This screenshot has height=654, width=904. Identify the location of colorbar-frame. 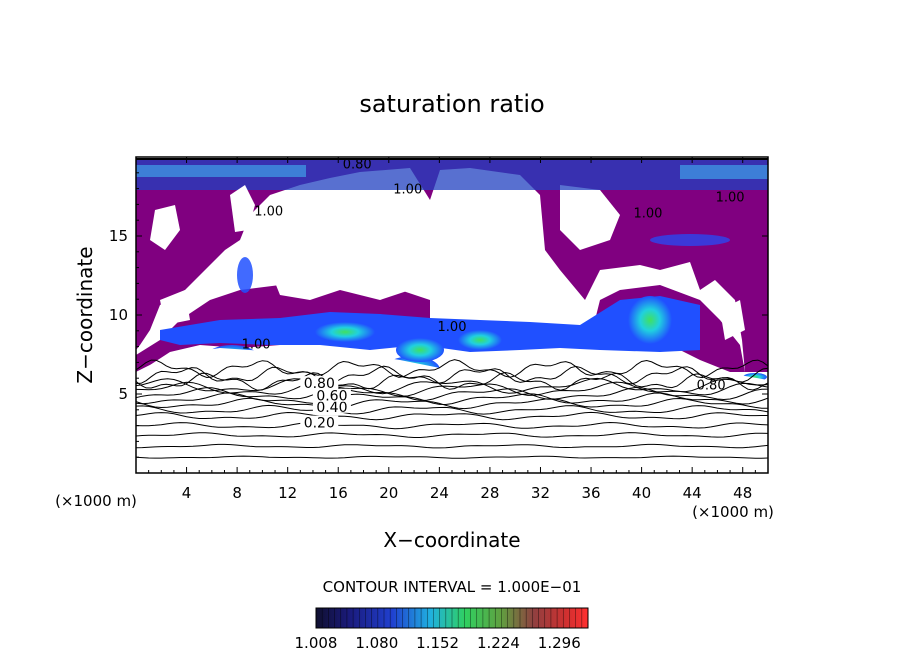
(452, 618).